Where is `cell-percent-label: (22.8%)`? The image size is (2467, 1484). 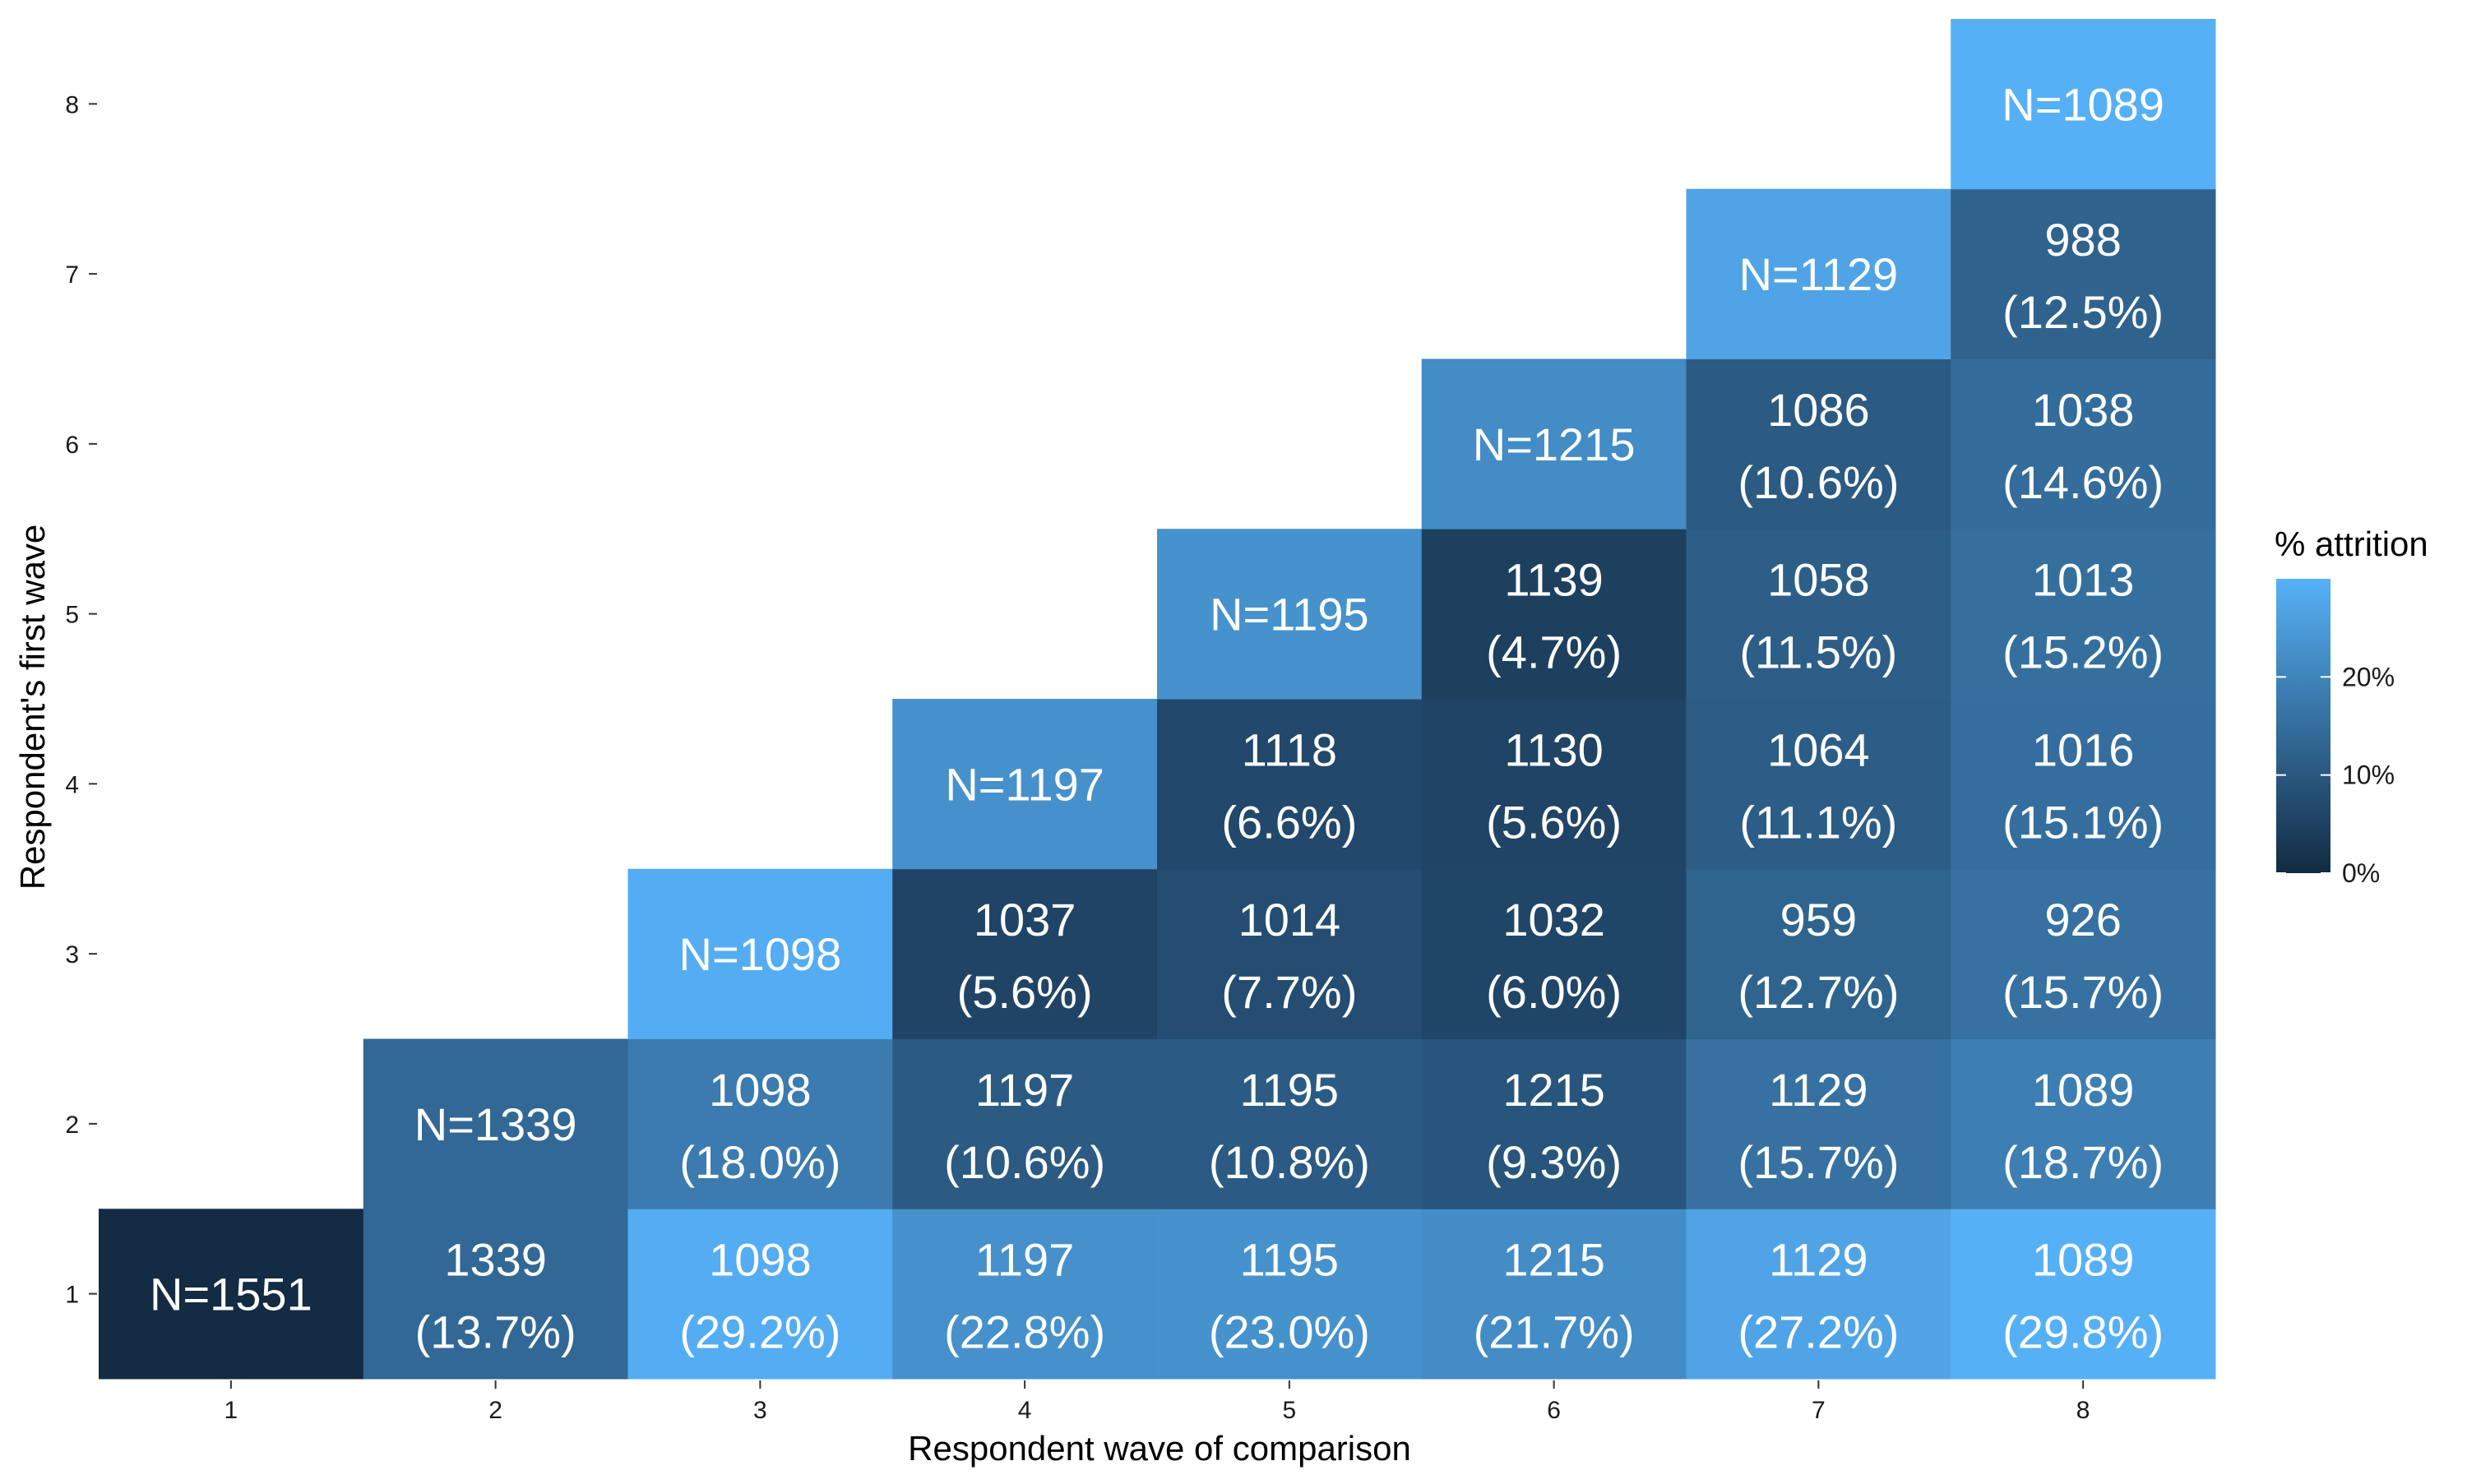
cell-percent-label: (22.8%) is located at coordinates (1024, 1332).